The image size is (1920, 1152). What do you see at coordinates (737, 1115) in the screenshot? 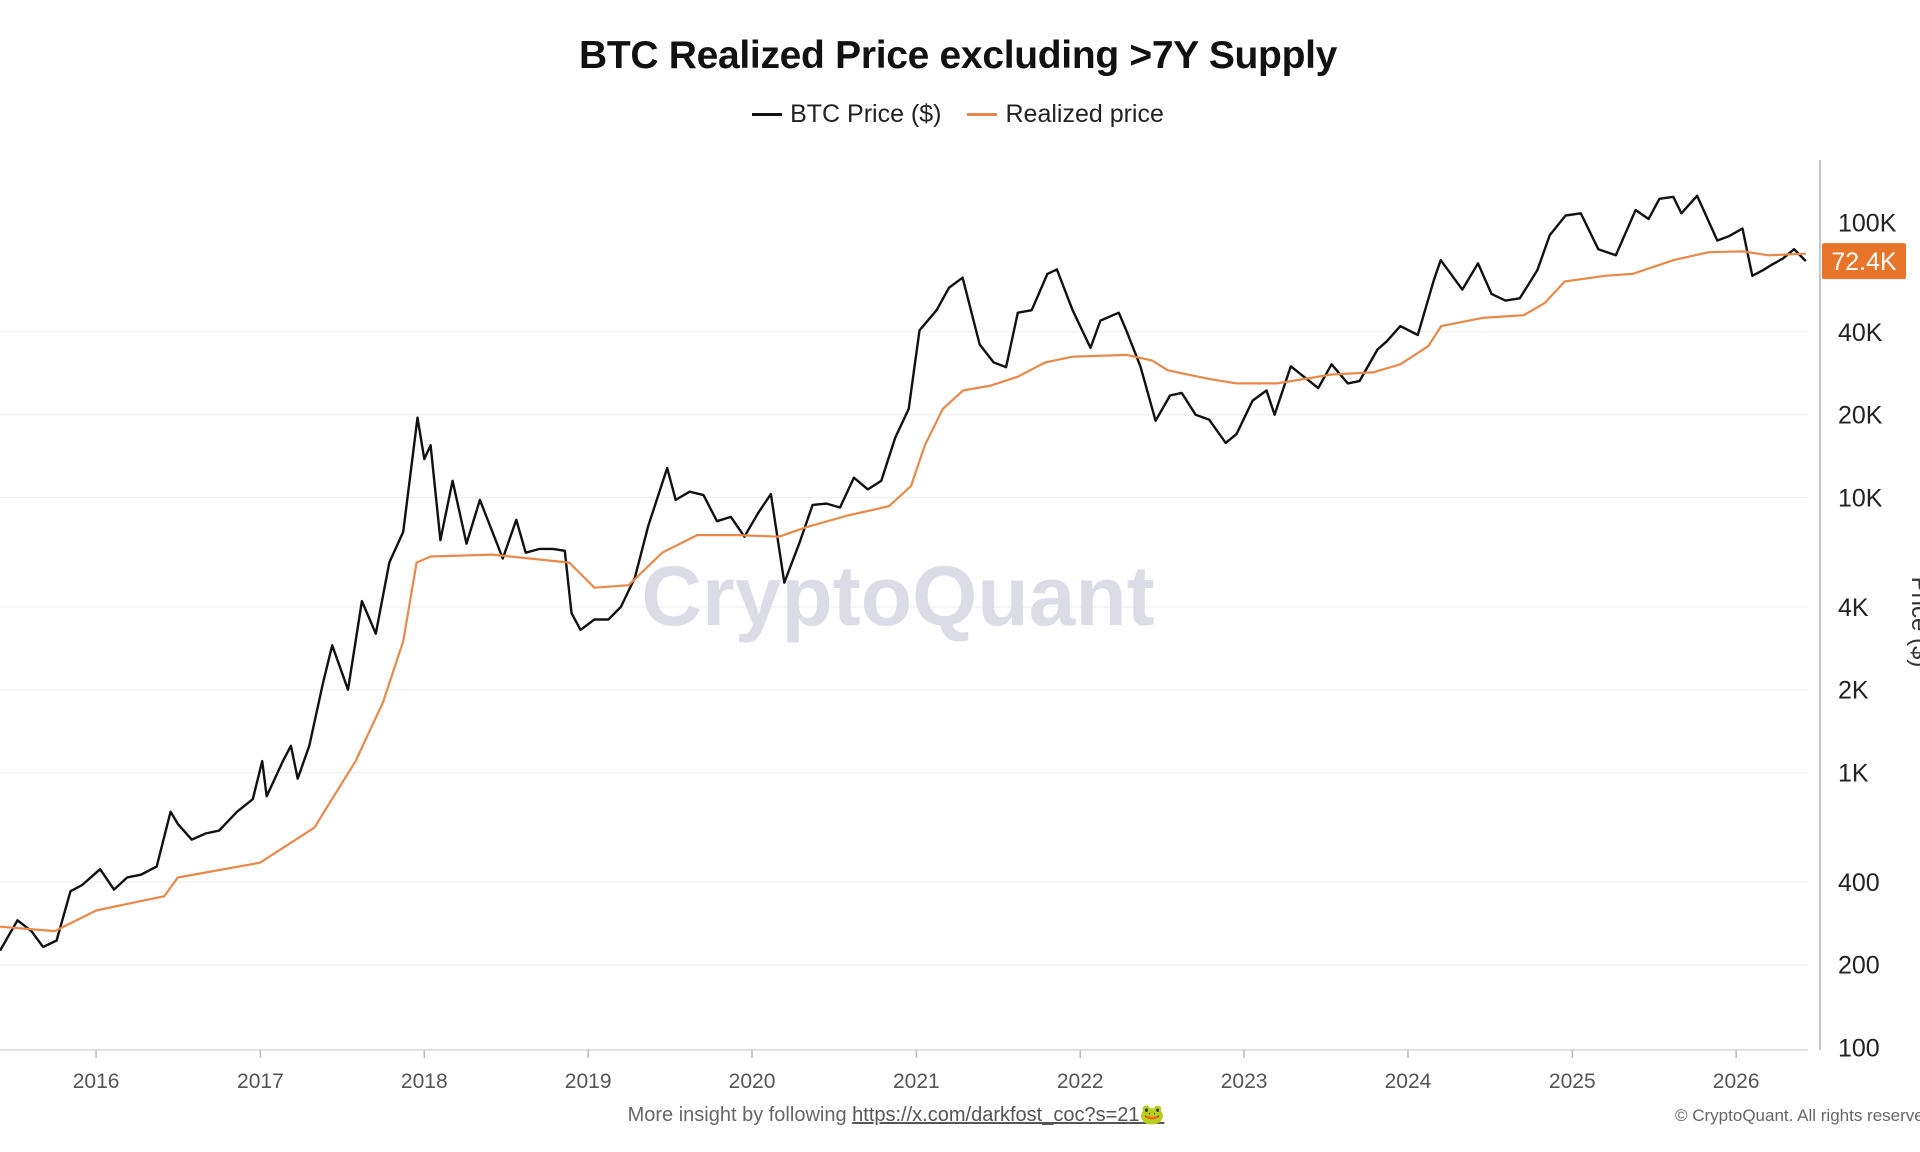
I see `footer-text: More insight by following` at bounding box center [737, 1115].